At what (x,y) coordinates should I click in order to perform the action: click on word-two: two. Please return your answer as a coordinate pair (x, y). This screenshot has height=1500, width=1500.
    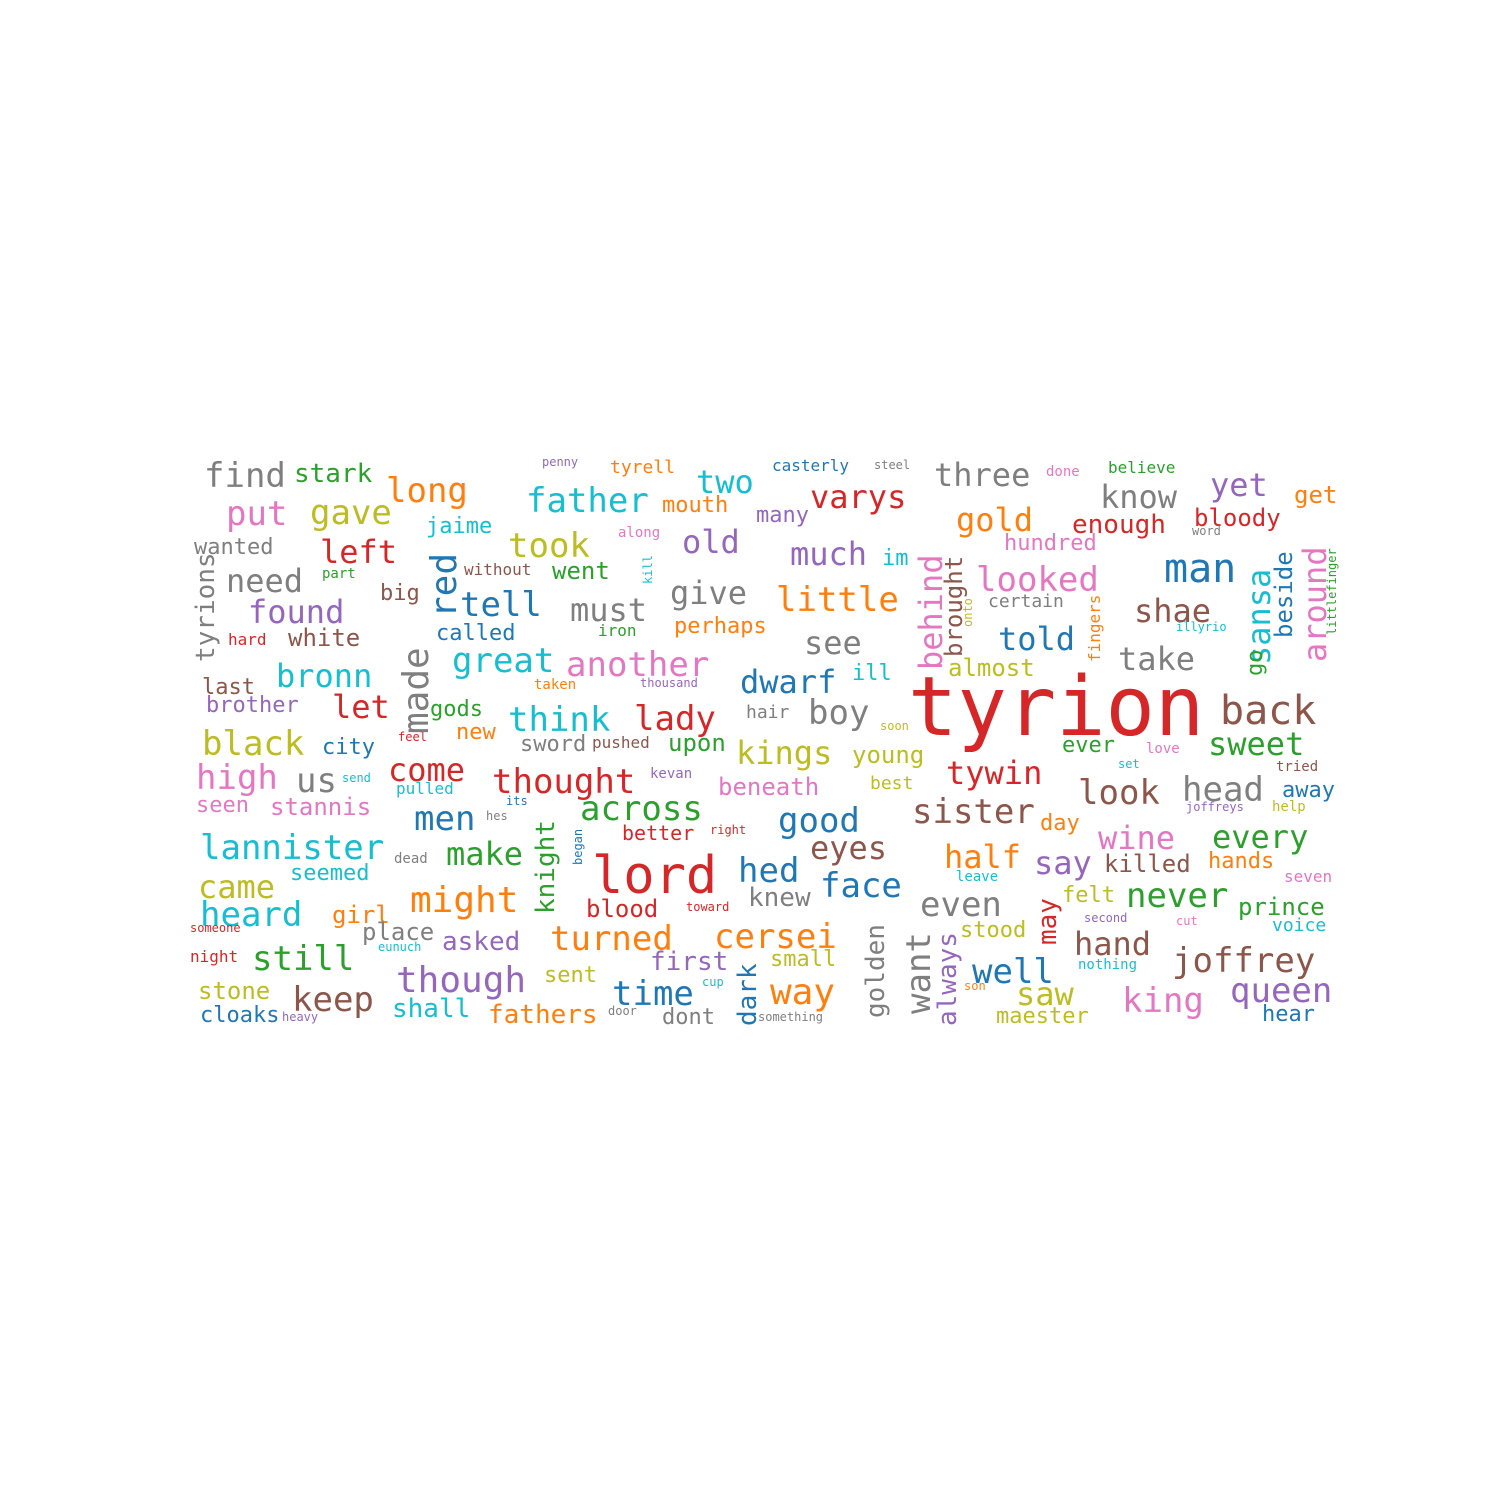
    Looking at the image, I should click on (725, 482).